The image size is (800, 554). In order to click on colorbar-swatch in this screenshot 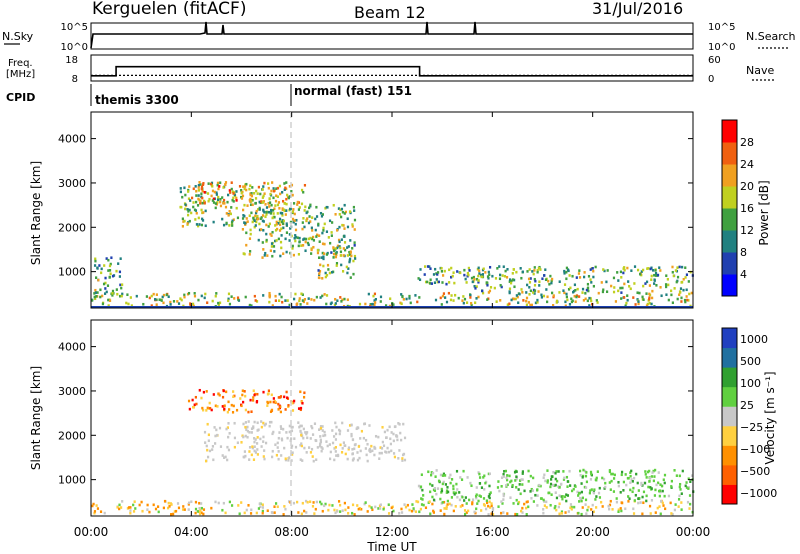, I will do `click(729, 285)`.